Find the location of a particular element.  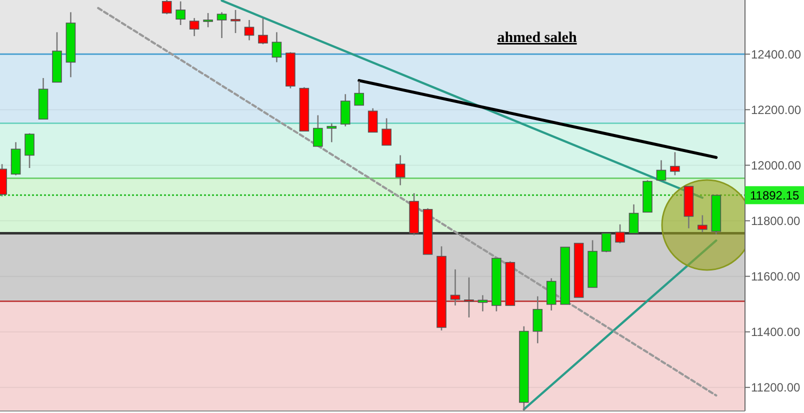

y-tick-label: 12400.00 is located at coordinates (776, 54).